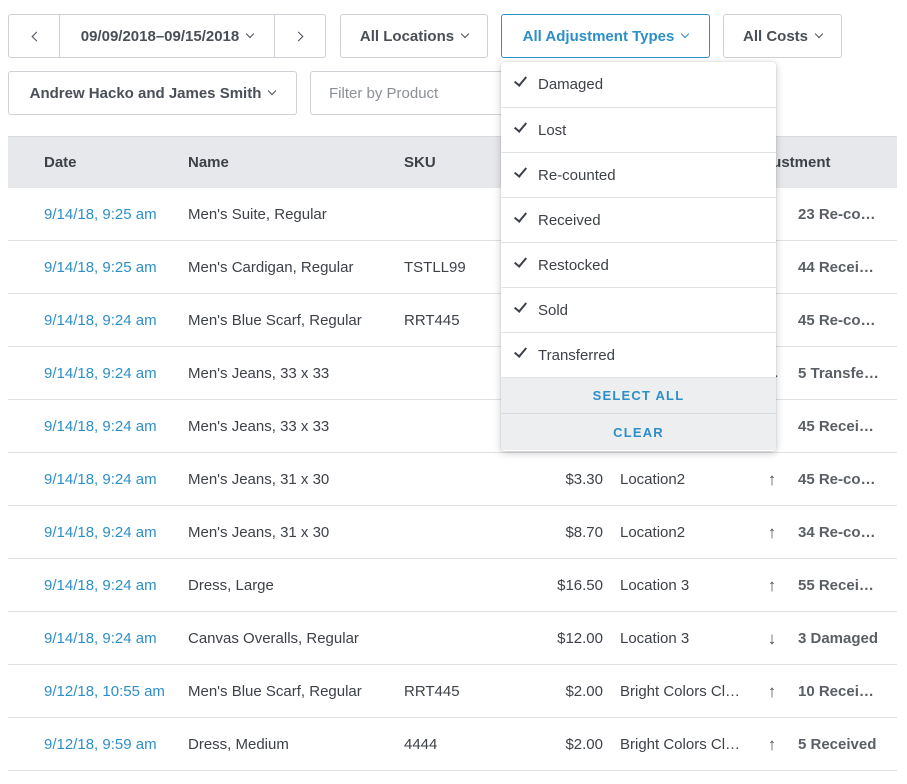 This screenshot has height=784, width=907. What do you see at coordinates (420, 162) in the screenshot?
I see `sku-column-header: SKU` at bounding box center [420, 162].